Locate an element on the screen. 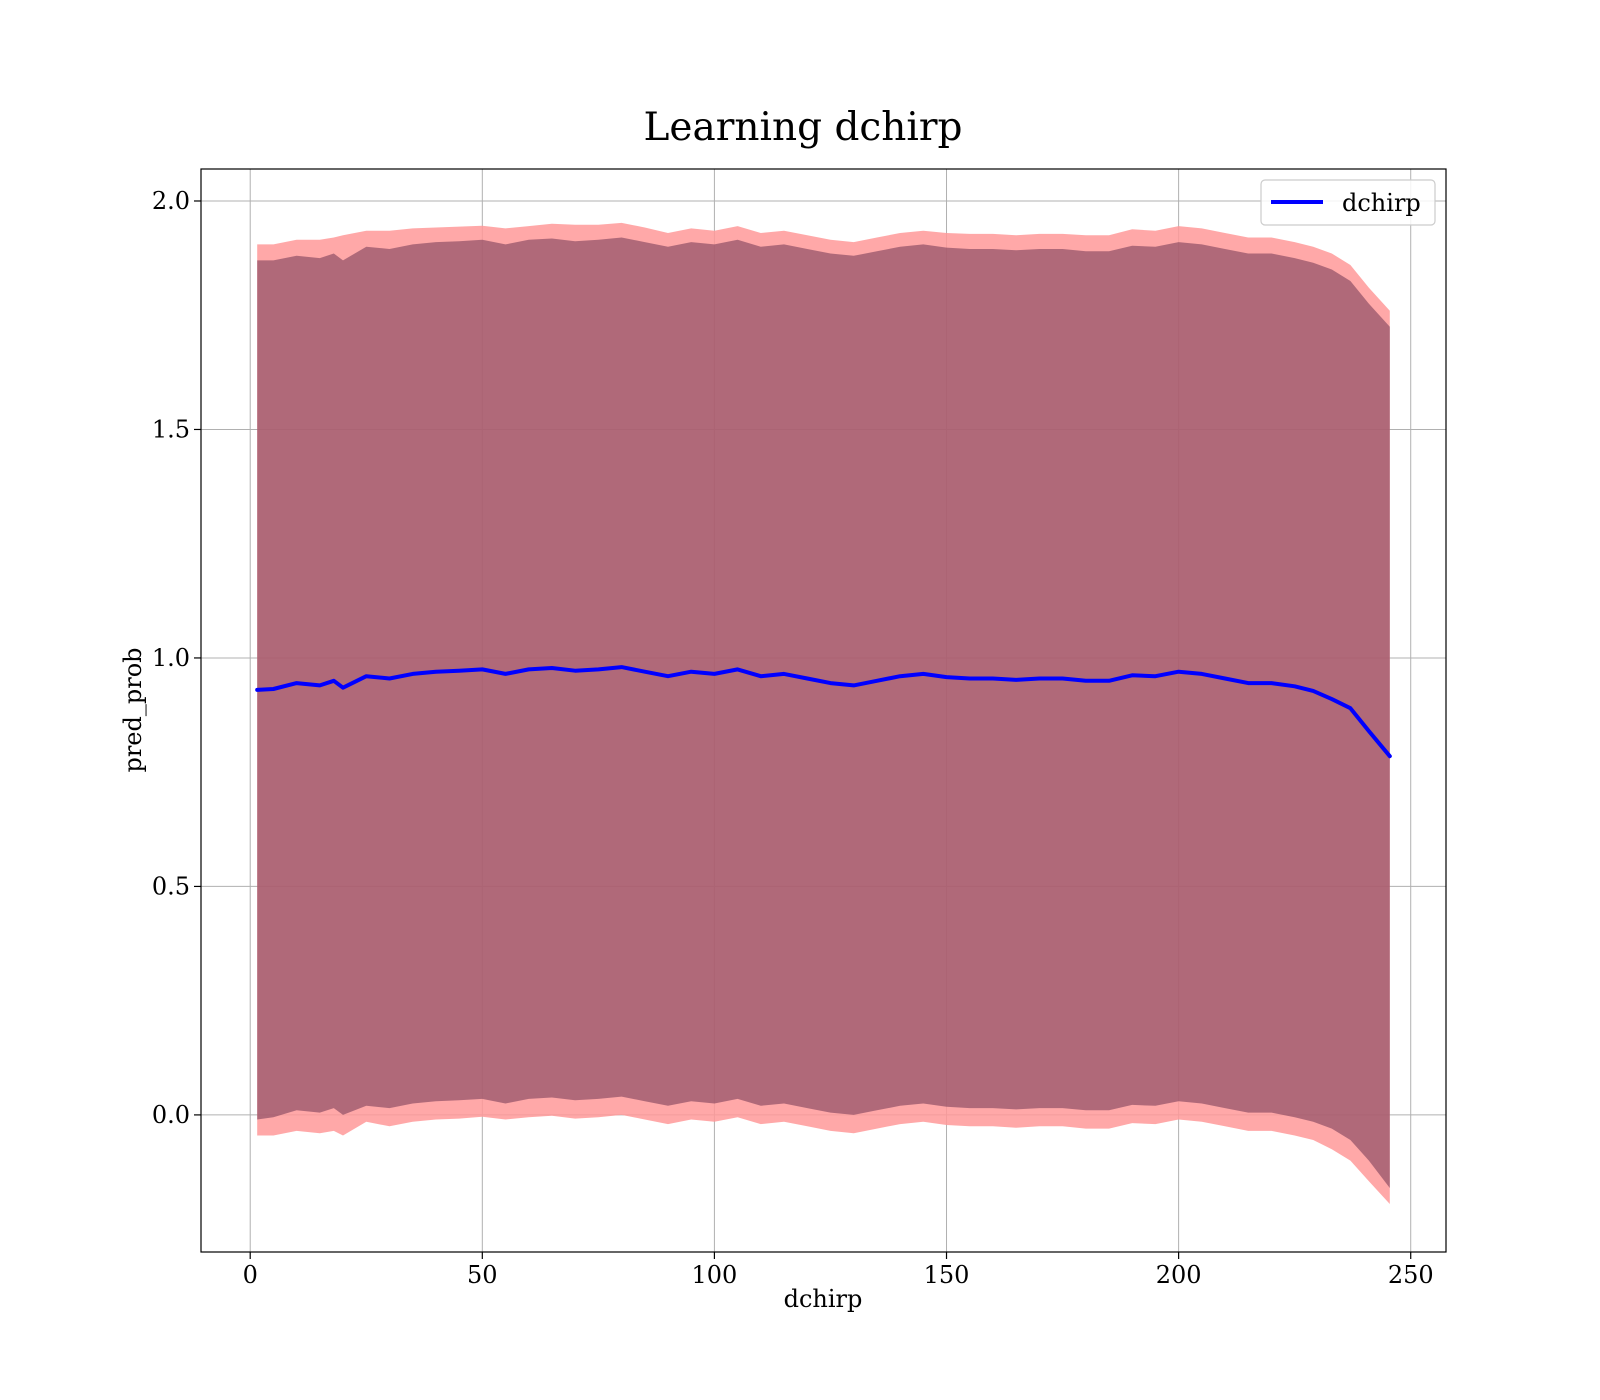 Image resolution: width=1600 pixels, height=1400 pixels. series-line-dchirp is located at coordinates (823, 712).